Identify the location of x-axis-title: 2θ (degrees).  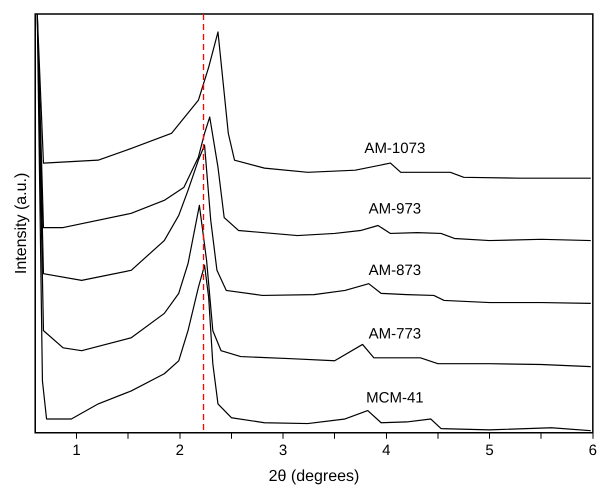
(314, 476).